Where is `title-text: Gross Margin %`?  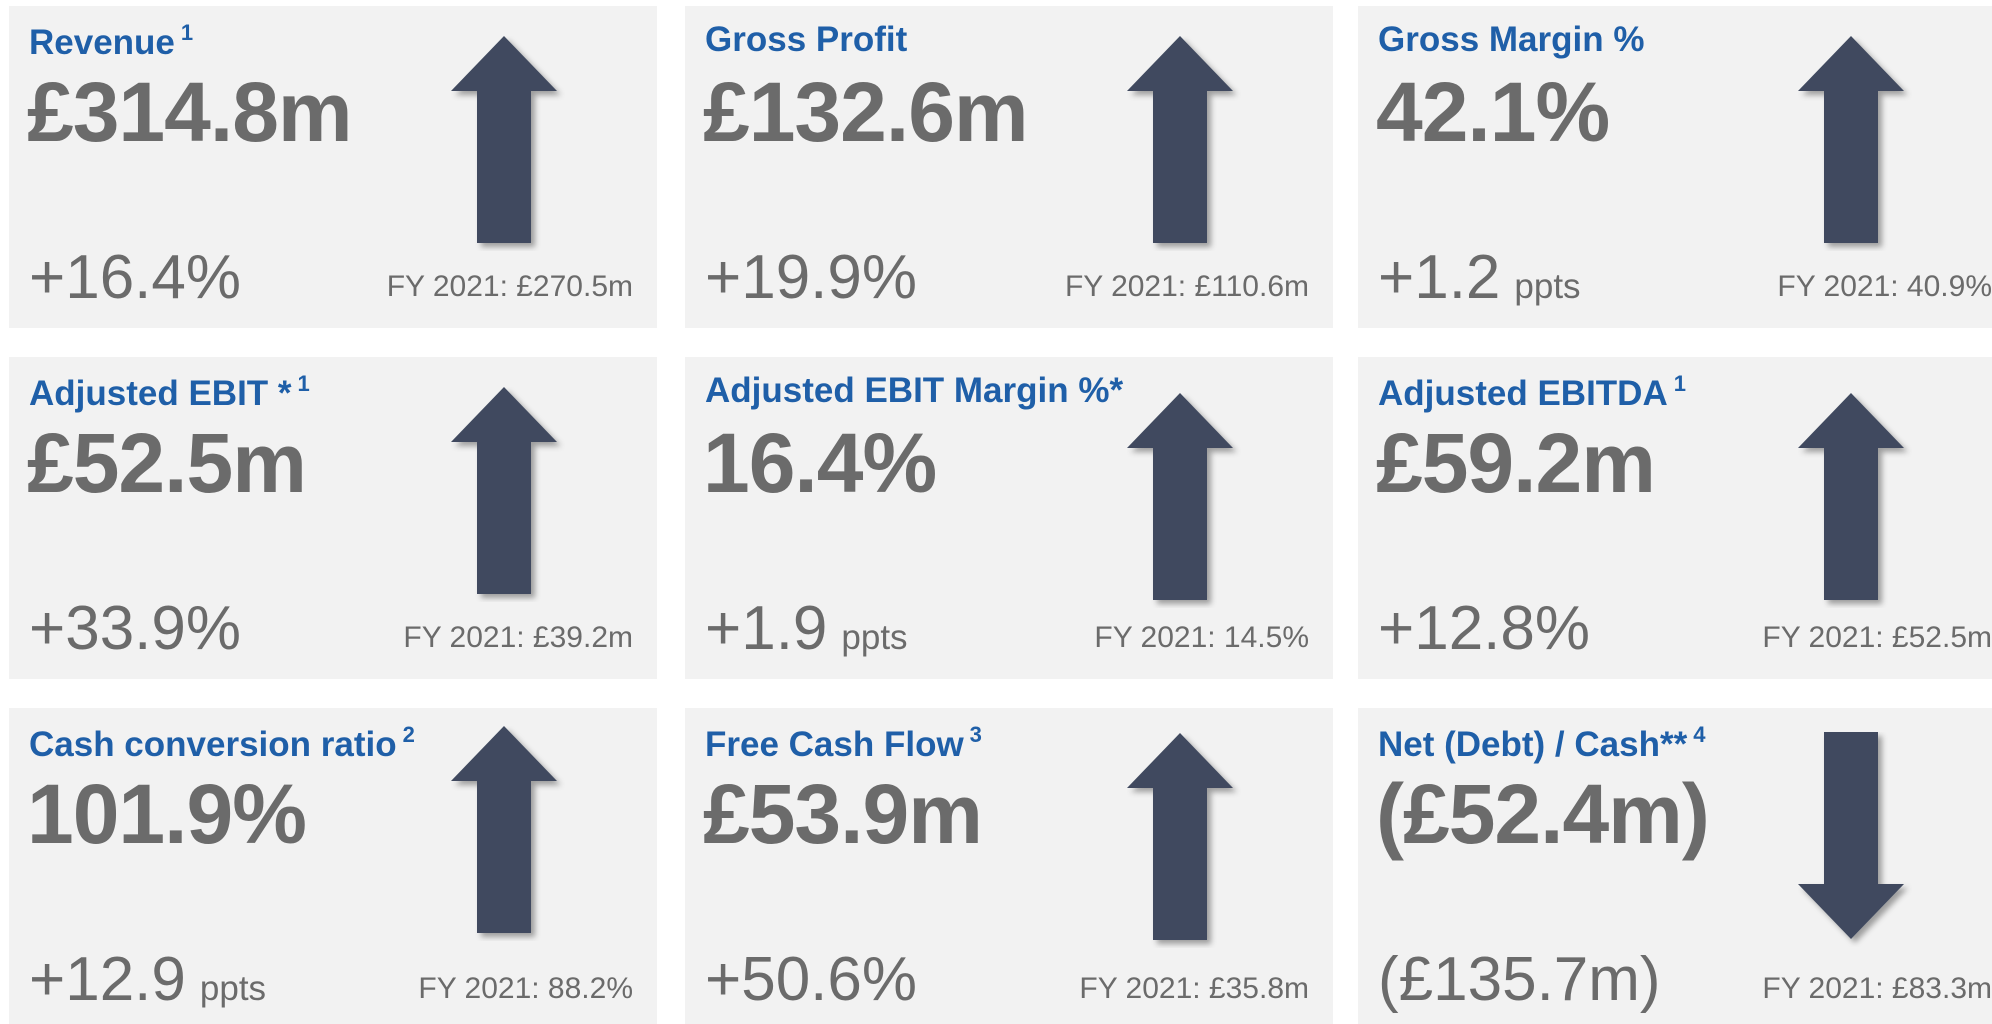
title-text: Gross Margin % is located at coordinates (1511, 39).